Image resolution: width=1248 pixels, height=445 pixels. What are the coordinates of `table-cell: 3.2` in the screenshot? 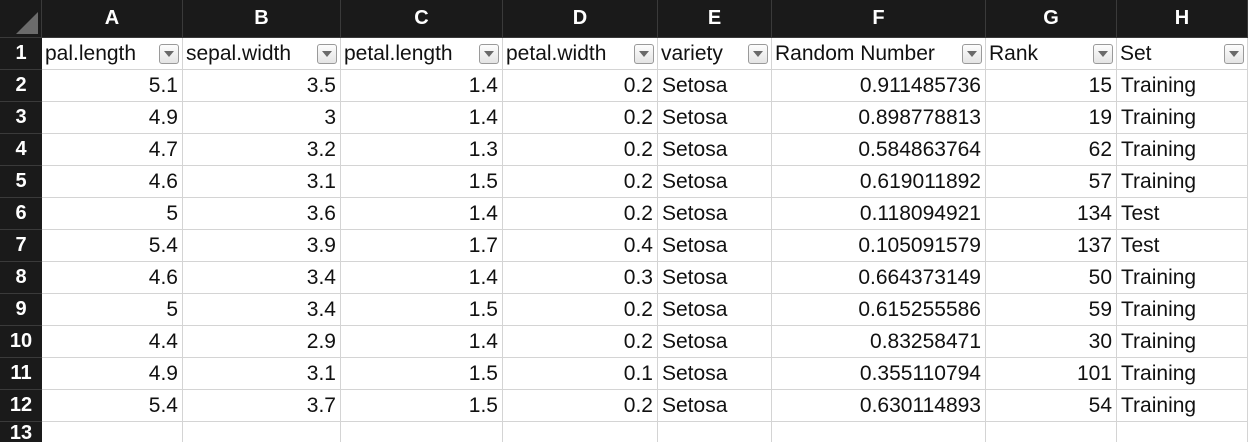 It's located at (262, 150).